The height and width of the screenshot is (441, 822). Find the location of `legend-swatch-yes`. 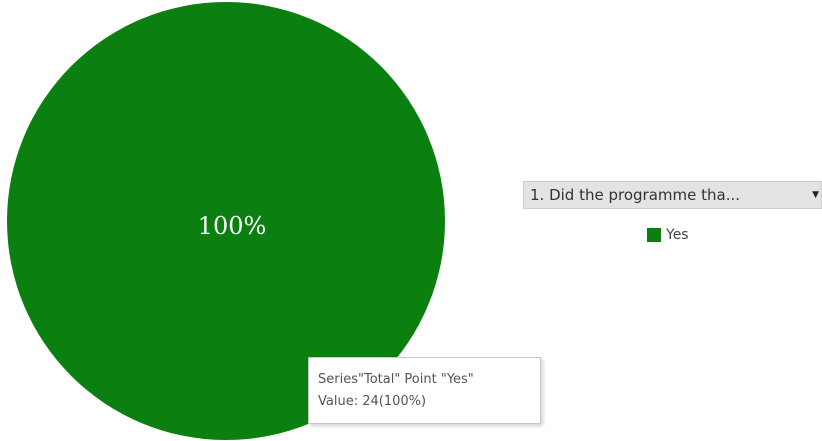

legend-swatch-yes is located at coordinates (654, 235).